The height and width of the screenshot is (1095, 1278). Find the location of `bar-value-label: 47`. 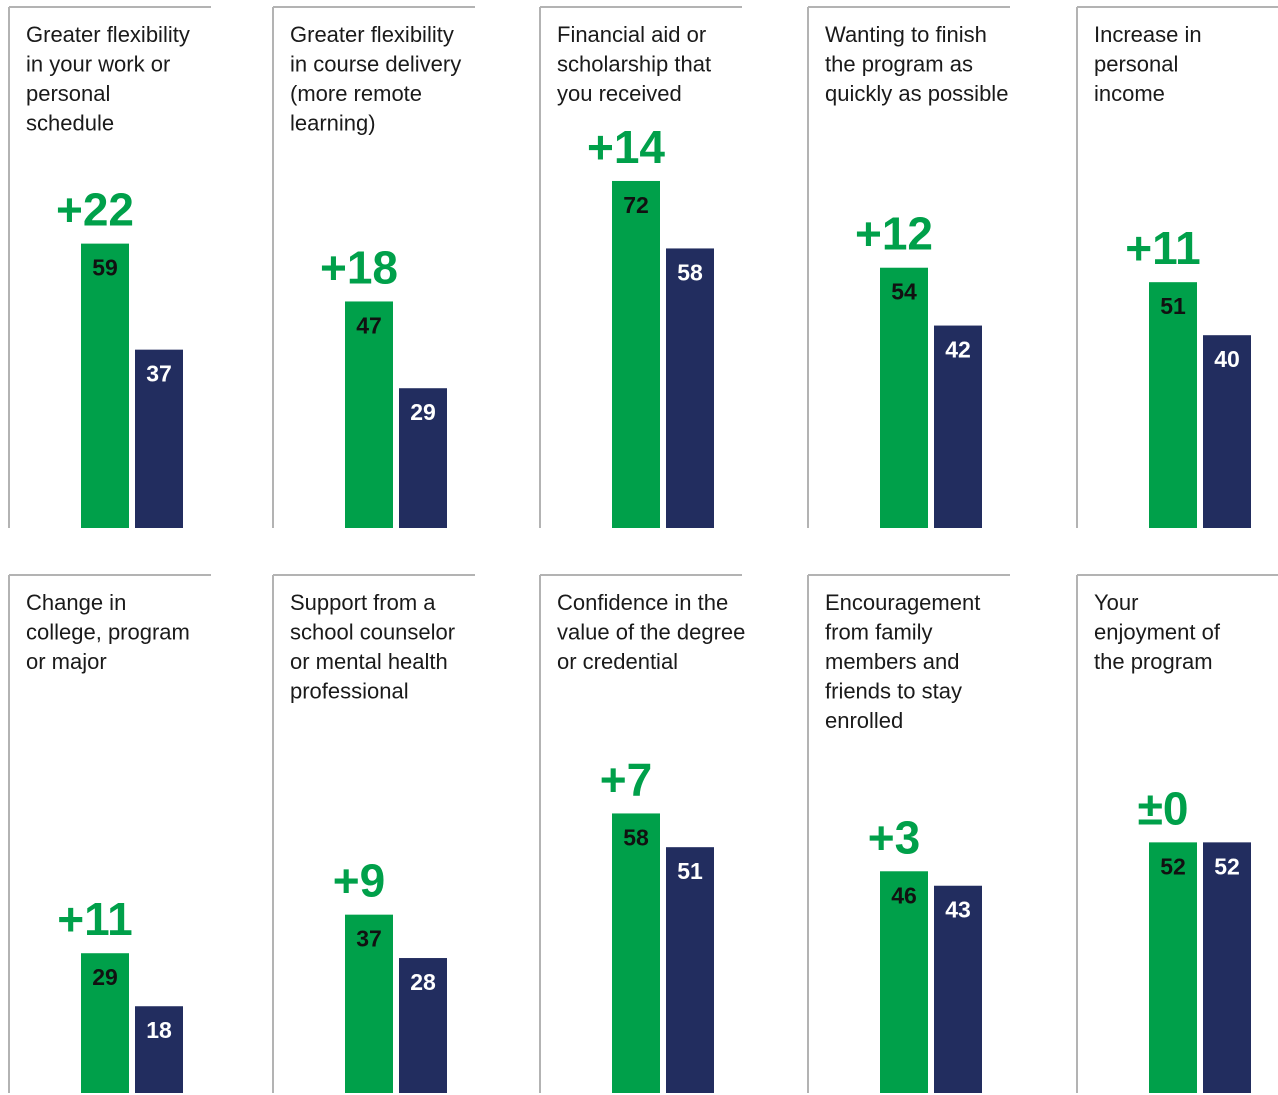

bar-value-label: 47 is located at coordinates (369, 325).